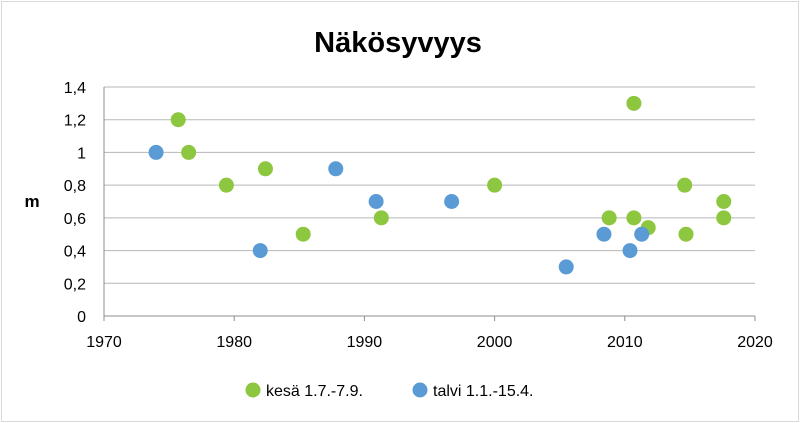 The height and width of the screenshot is (423, 800). What do you see at coordinates (420, 390) in the screenshot?
I see `legend-winter-marker` at bounding box center [420, 390].